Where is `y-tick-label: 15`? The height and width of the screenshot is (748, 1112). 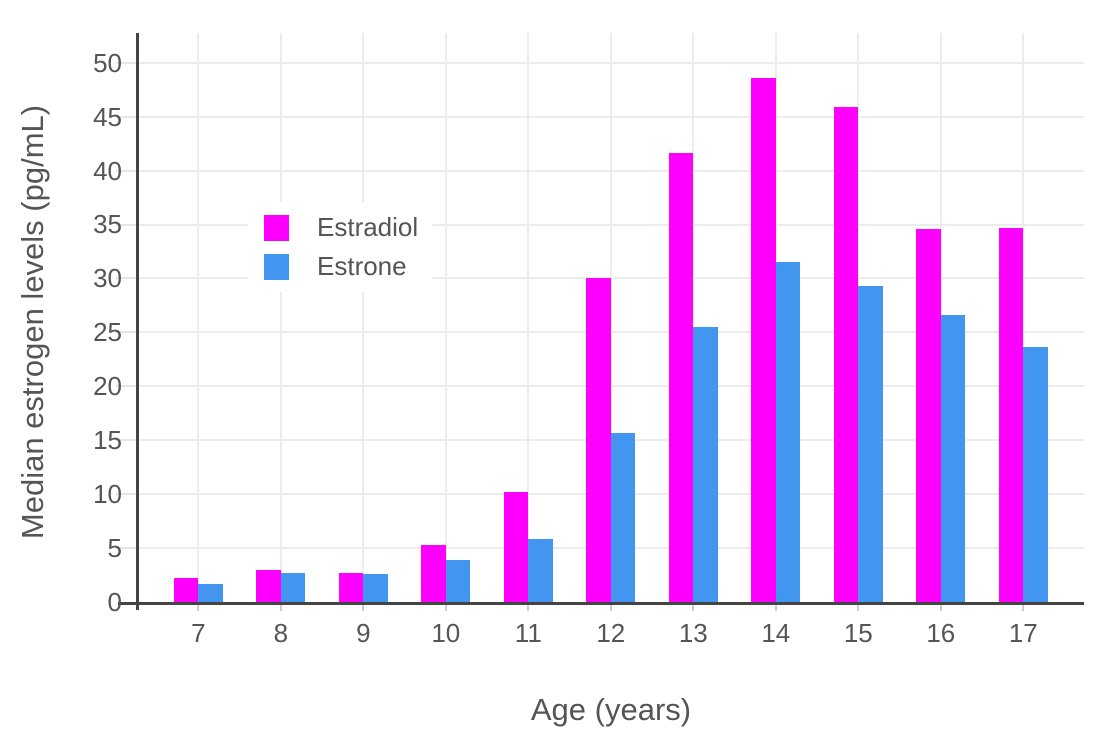
y-tick-label: 15 is located at coordinates (107, 440).